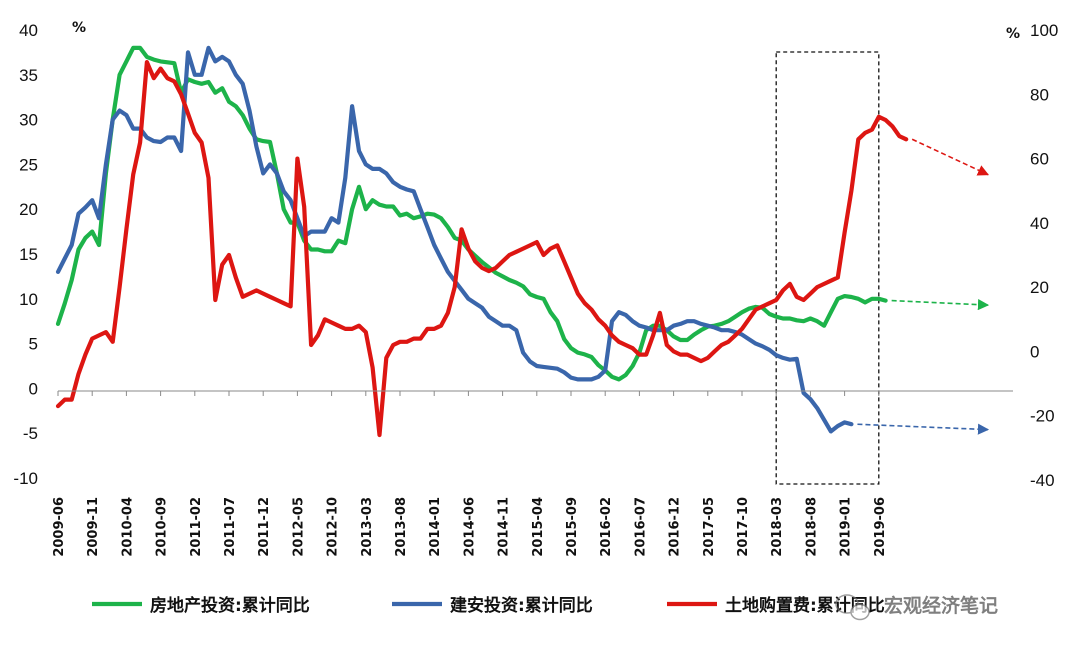  I want to click on y-left-tick-label: 40, so click(28, 30).